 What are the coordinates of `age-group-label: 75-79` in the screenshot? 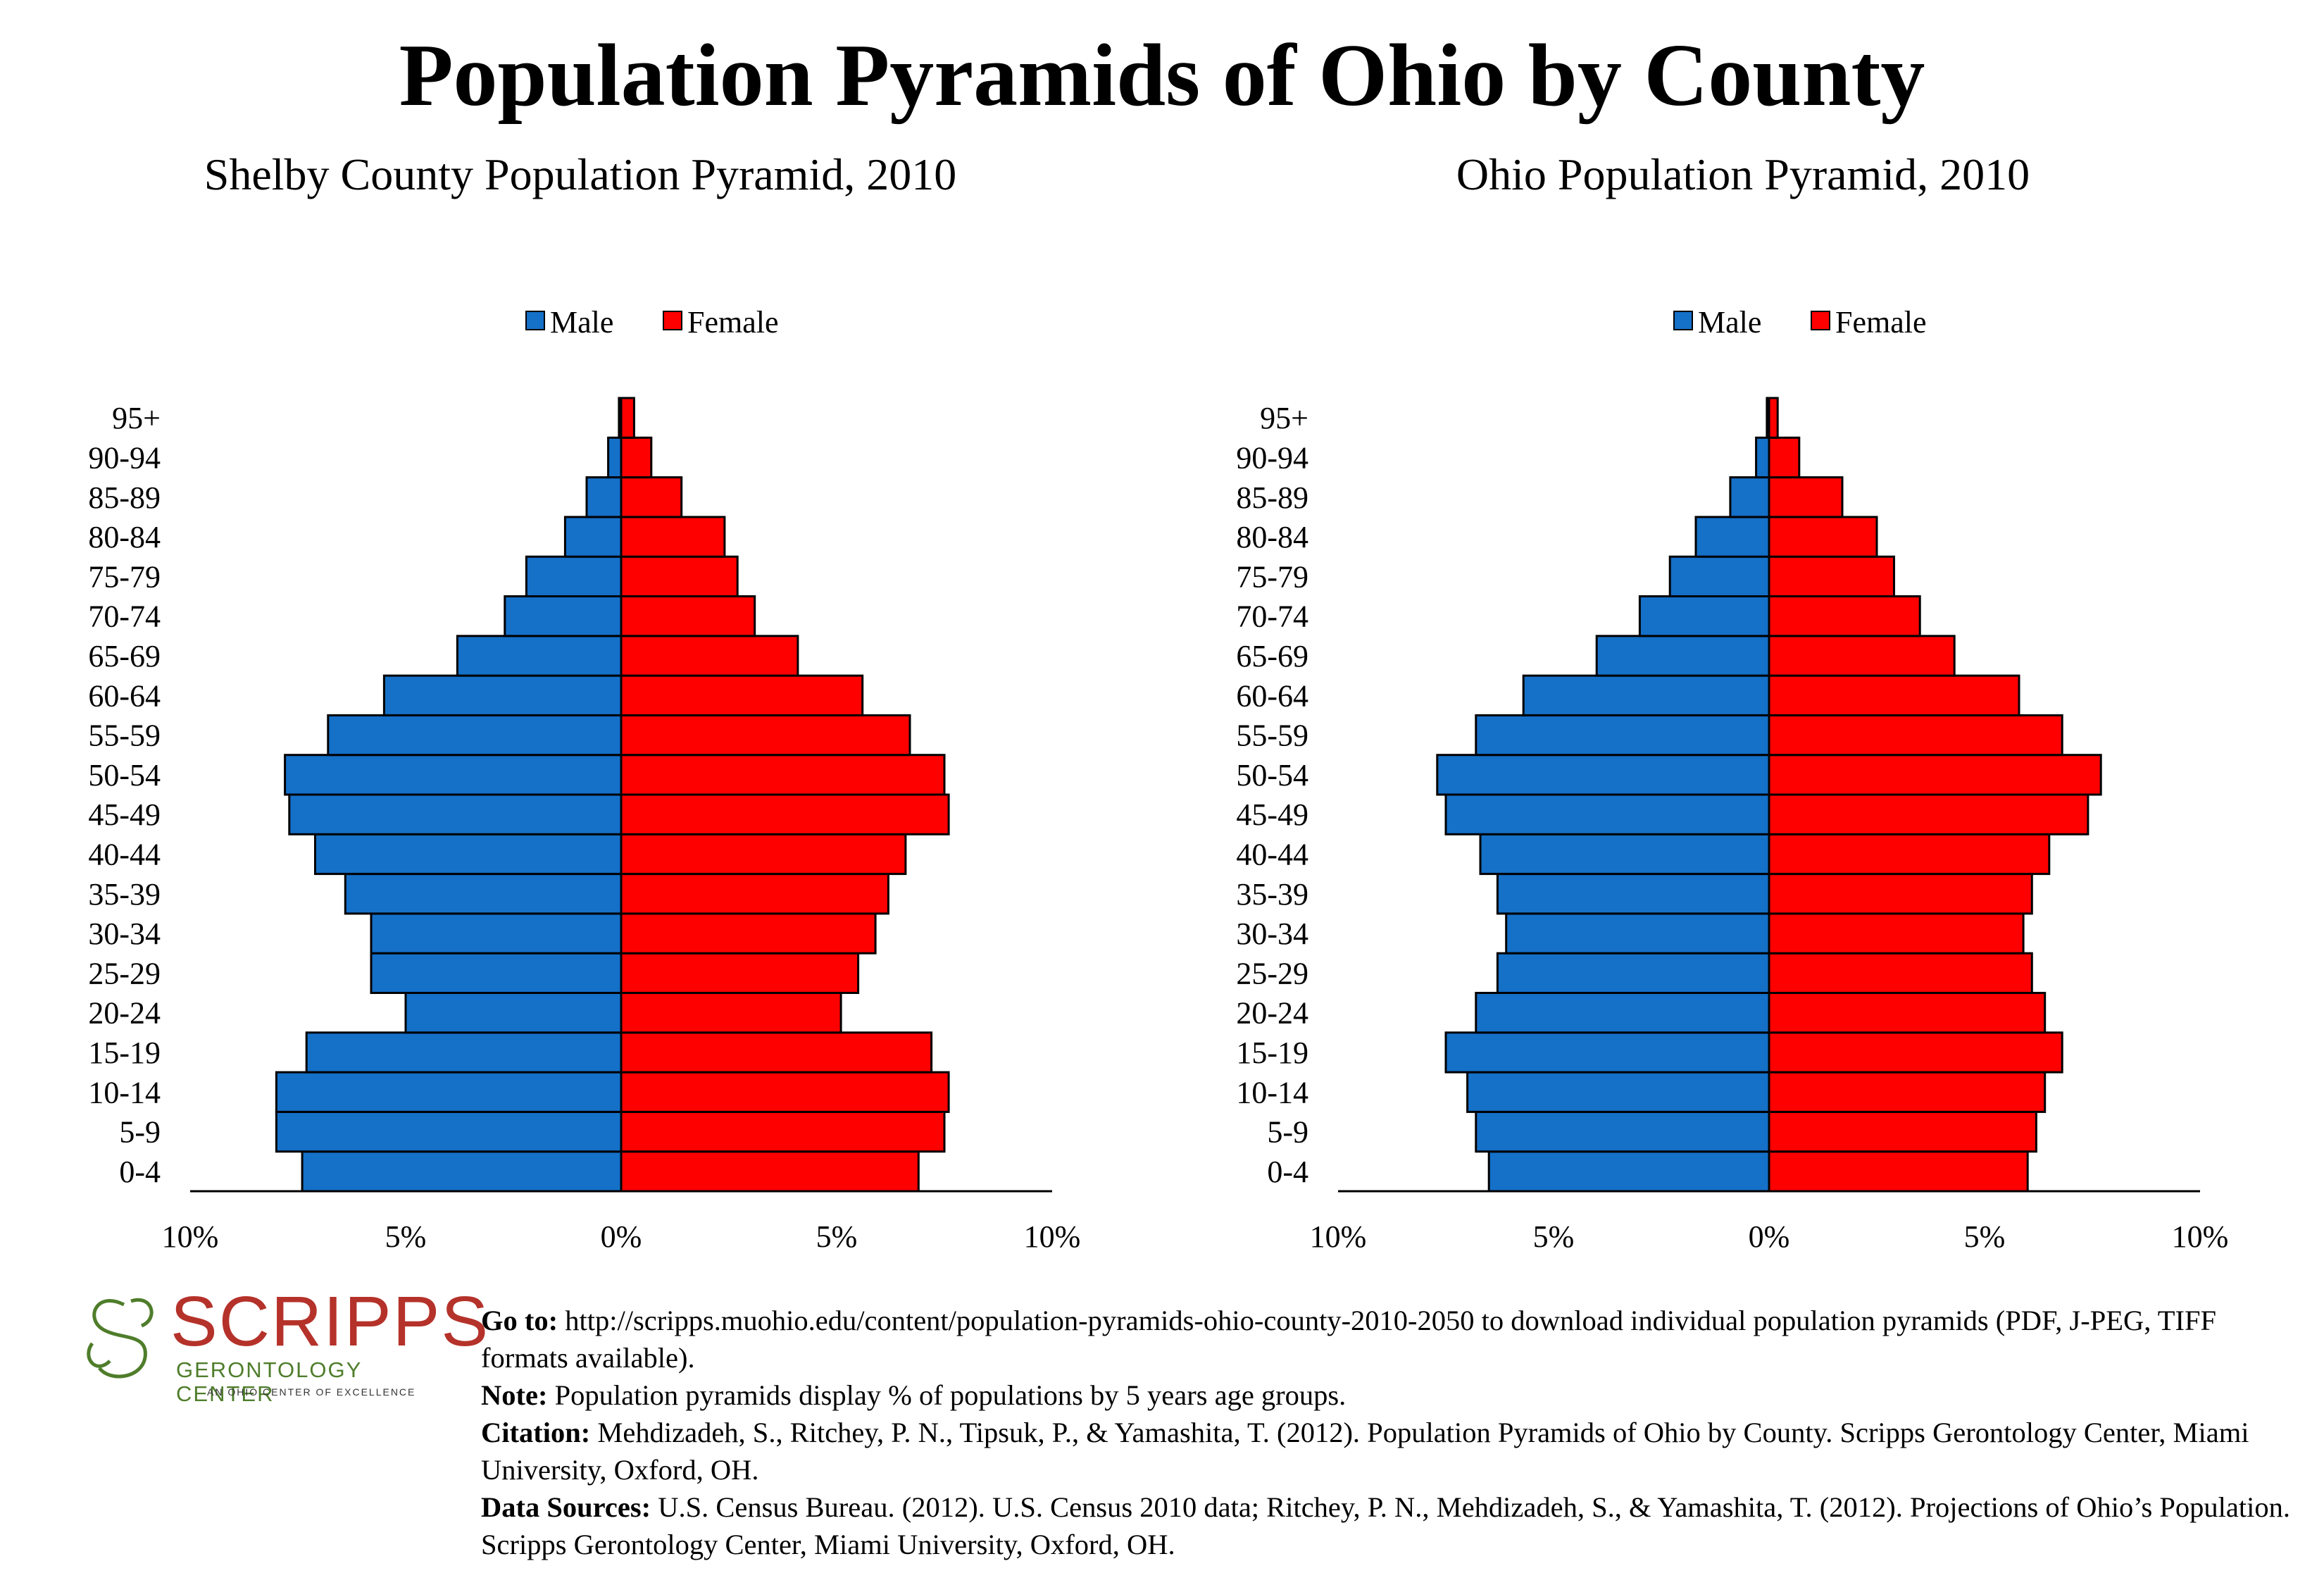 It's located at (1272, 576).